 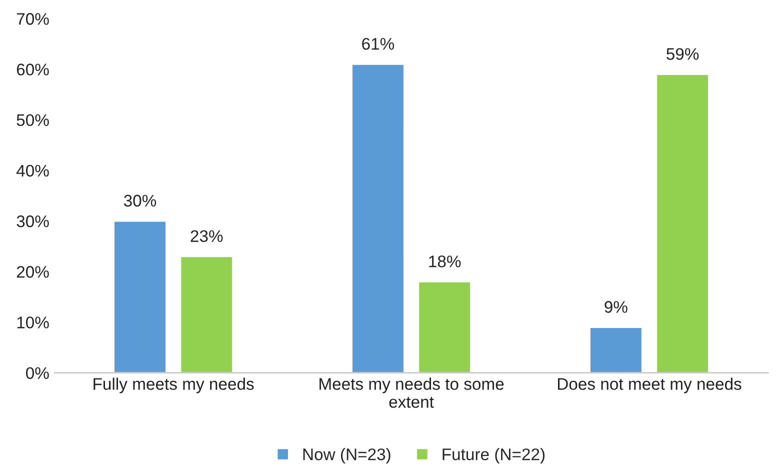 I want to click on y-tick-label: 20%, so click(x=32, y=272).